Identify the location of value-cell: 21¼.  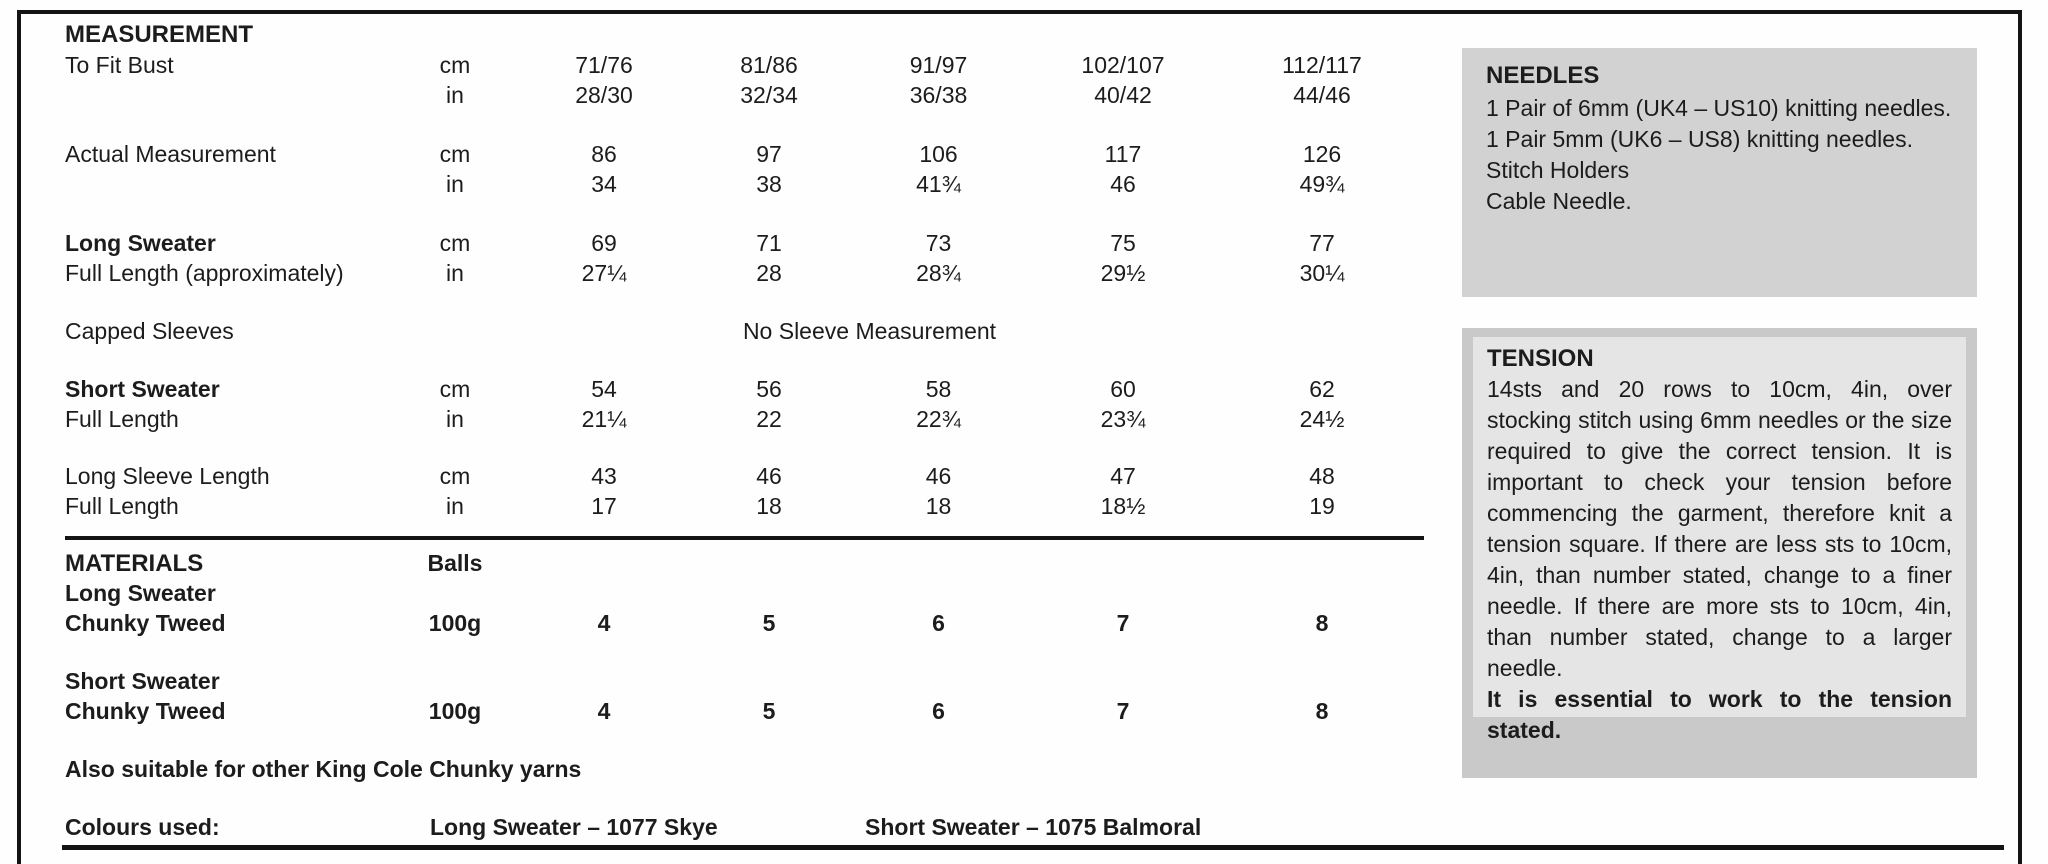
(604, 419).